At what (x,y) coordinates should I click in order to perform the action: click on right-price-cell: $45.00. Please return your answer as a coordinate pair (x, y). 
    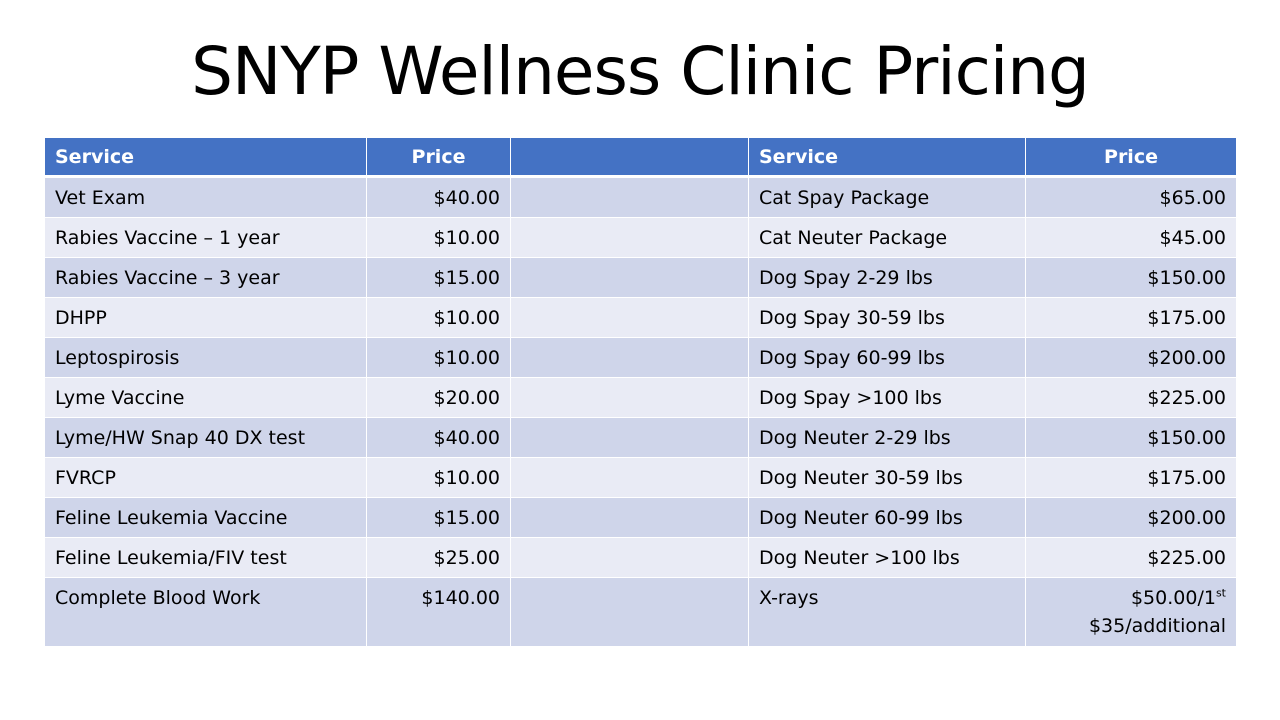
    Looking at the image, I should click on (1131, 237).